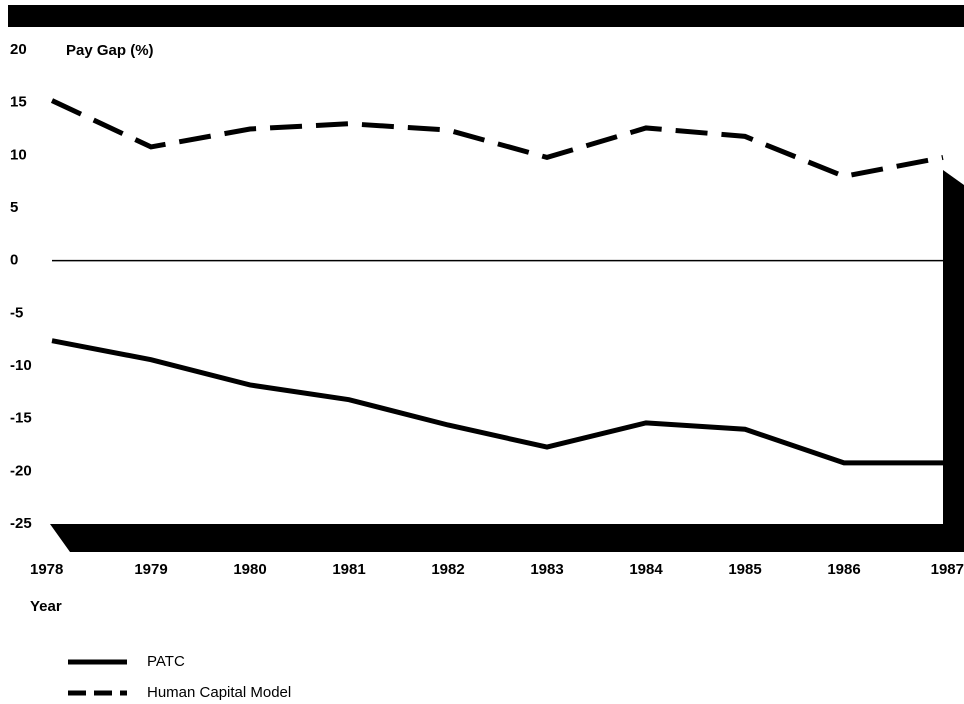  Describe the element at coordinates (646, 569) in the screenshot. I see `x-tick-label: 1984` at that location.